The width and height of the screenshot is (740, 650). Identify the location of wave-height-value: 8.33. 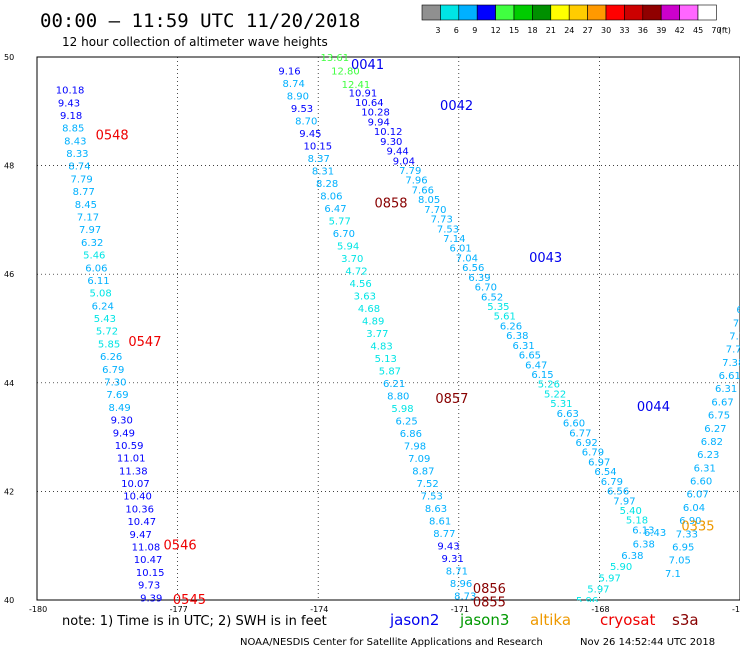
(77, 154).